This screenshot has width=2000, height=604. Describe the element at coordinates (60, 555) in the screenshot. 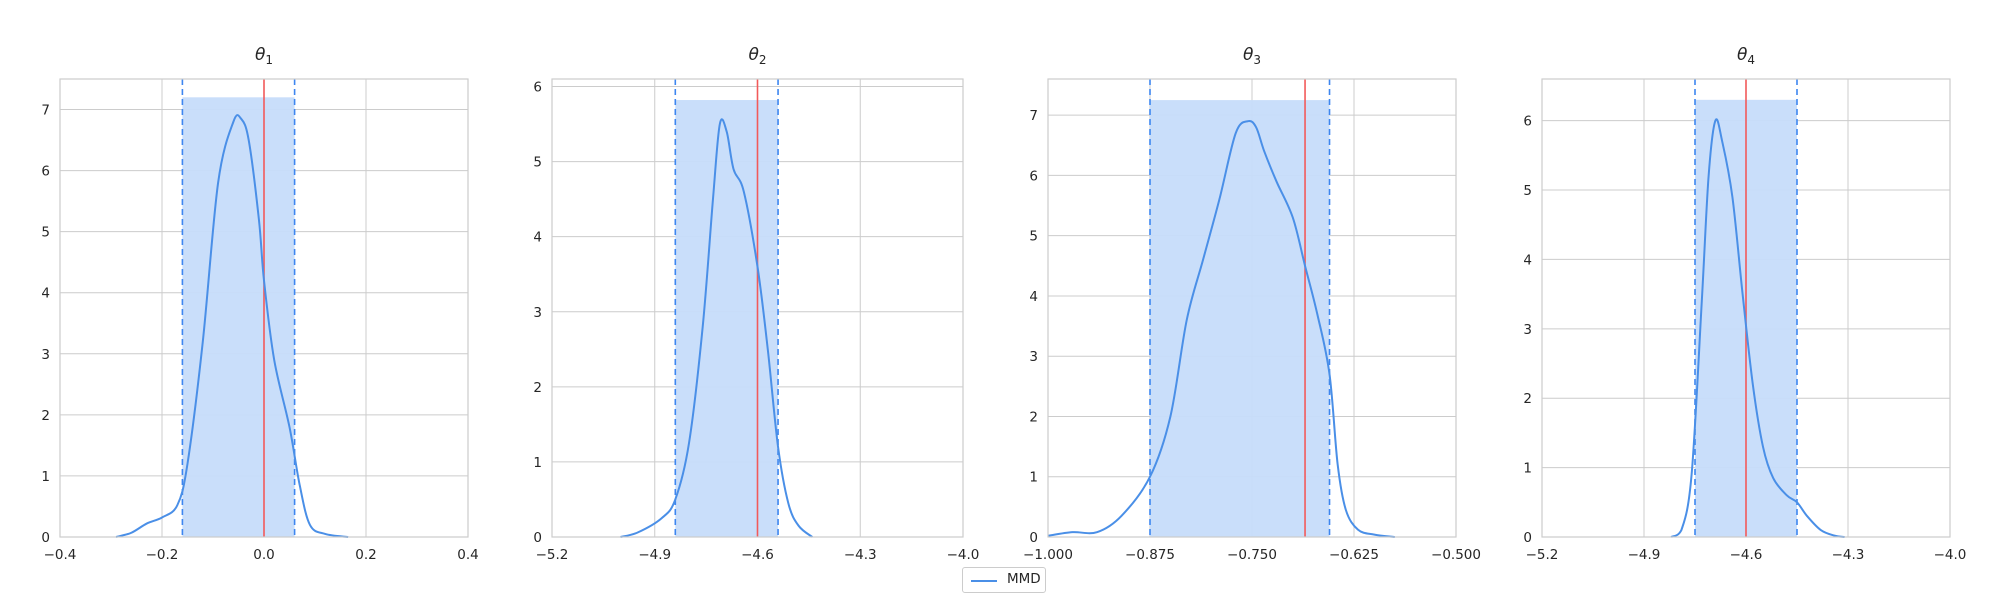

I see `x-tick-label: −0.4` at that location.